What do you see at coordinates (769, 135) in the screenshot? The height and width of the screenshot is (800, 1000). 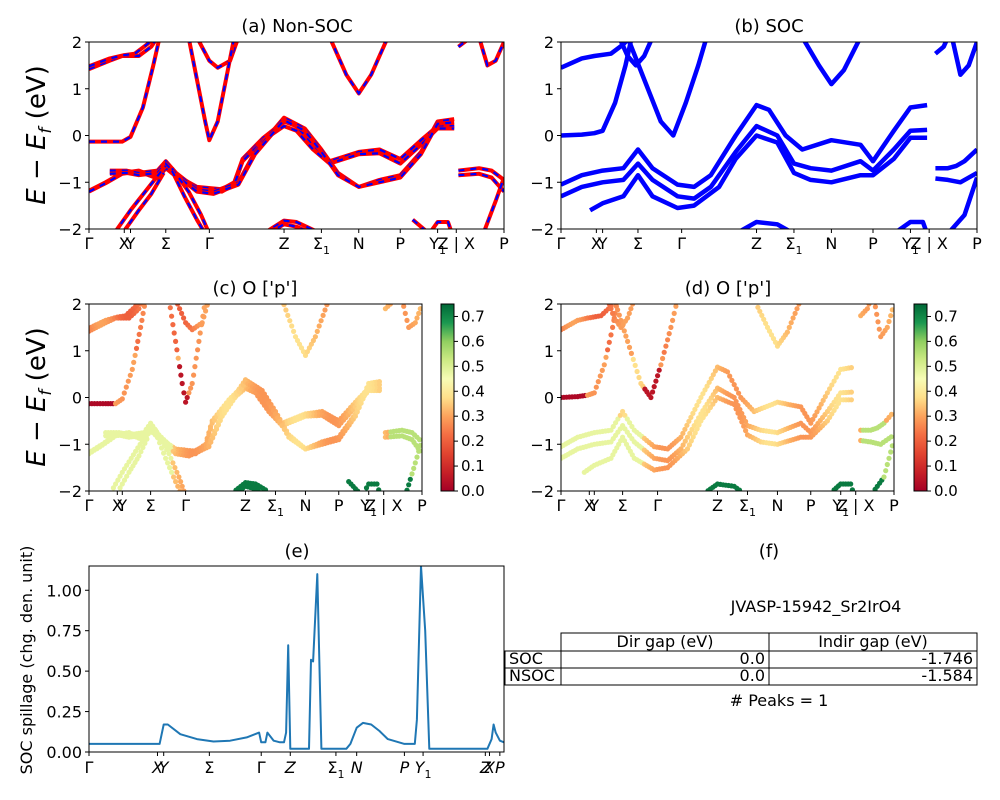 I see `panel-b-plot-area` at bounding box center [769, 135].